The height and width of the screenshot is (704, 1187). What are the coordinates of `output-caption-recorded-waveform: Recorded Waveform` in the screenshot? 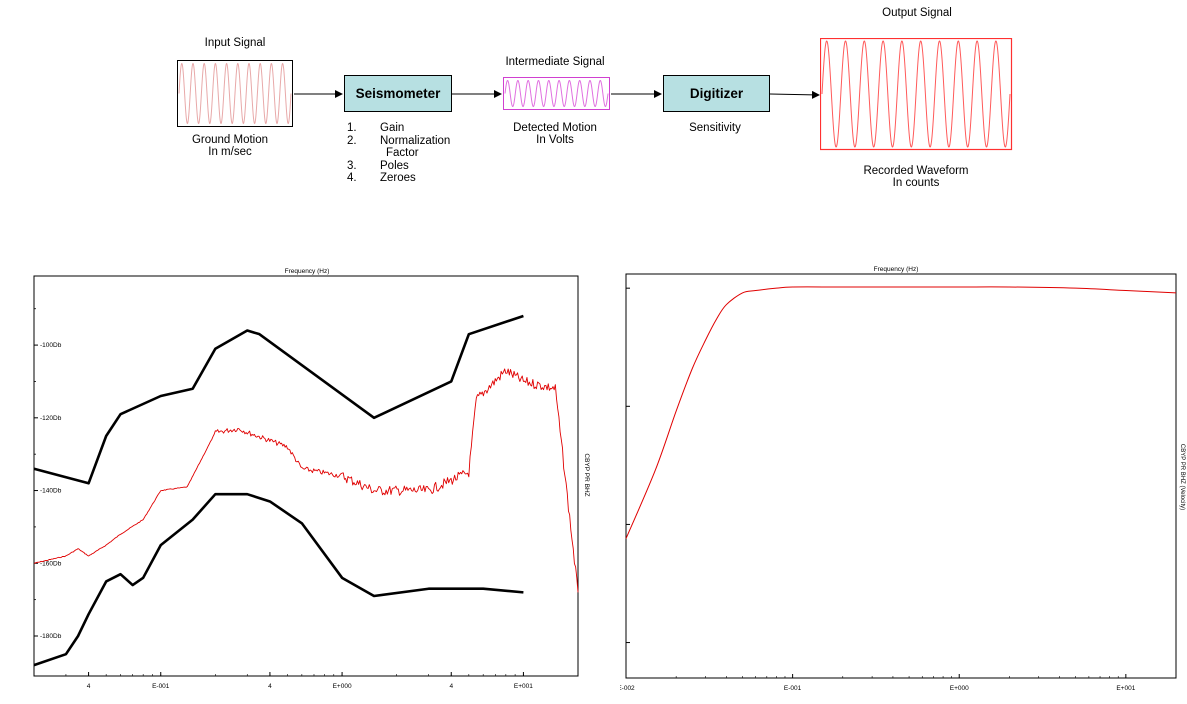 It's located at (916, 171).